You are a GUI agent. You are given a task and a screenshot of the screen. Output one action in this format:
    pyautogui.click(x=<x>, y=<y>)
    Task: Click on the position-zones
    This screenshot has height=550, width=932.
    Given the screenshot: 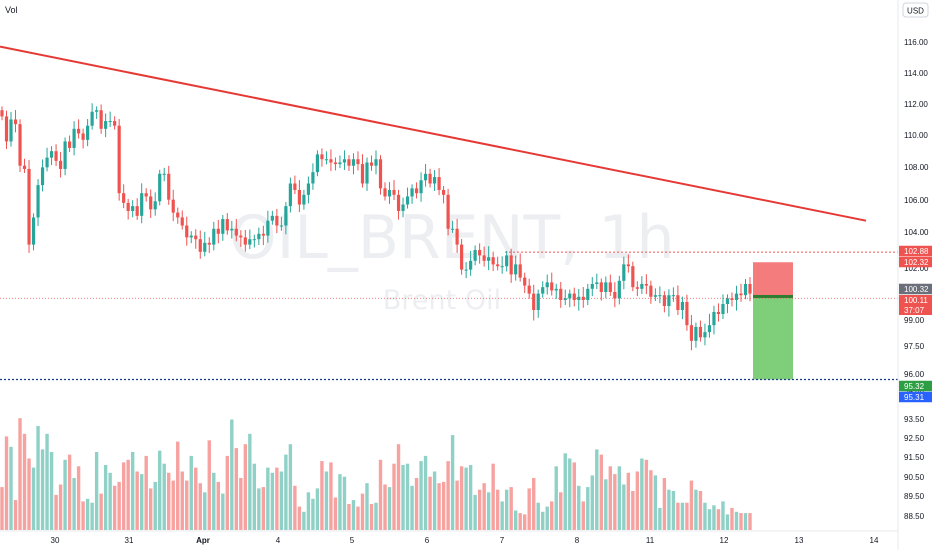 What is the action you would take?
    pyautogui.click(x=773, y=321)
    